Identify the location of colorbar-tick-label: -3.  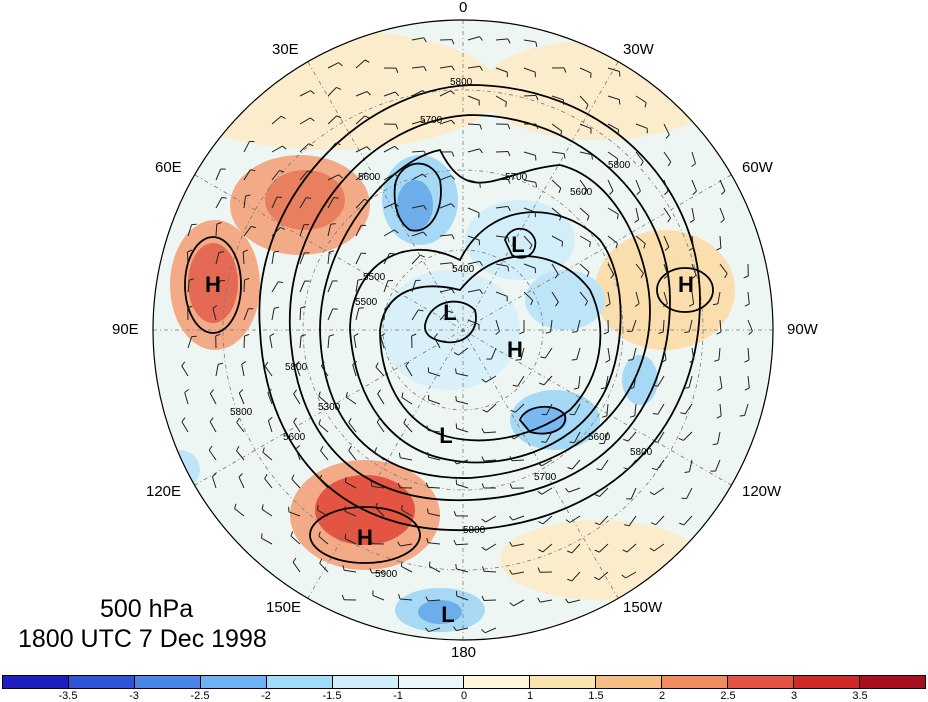
(134, 696).